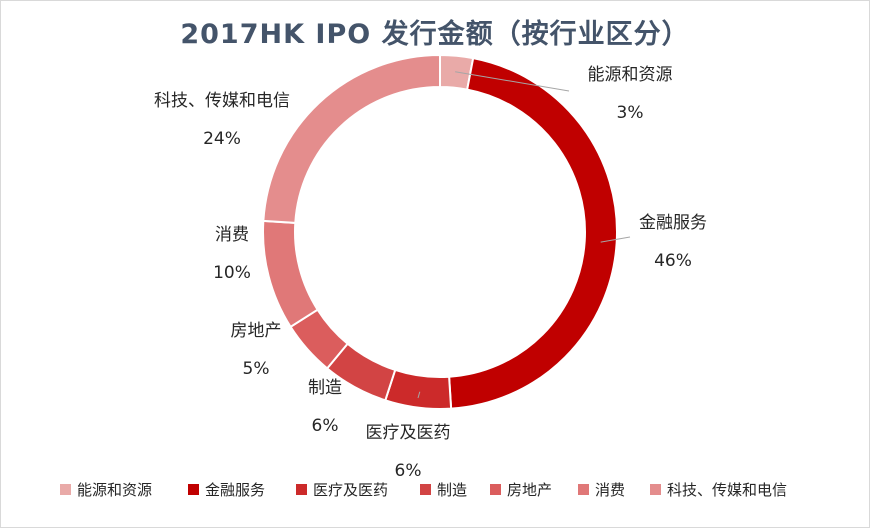 The image size is (870, 528). I want to click on legend-label-1: 金融服务, so click(235, 490).